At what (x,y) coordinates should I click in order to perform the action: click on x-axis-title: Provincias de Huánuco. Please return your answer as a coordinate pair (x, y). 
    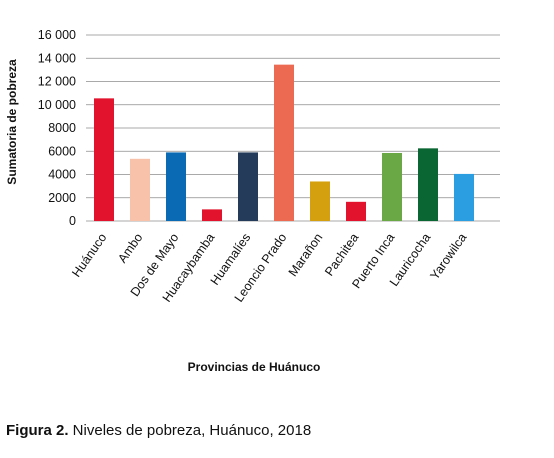
    Looking at the image, I should click on (254, 367).